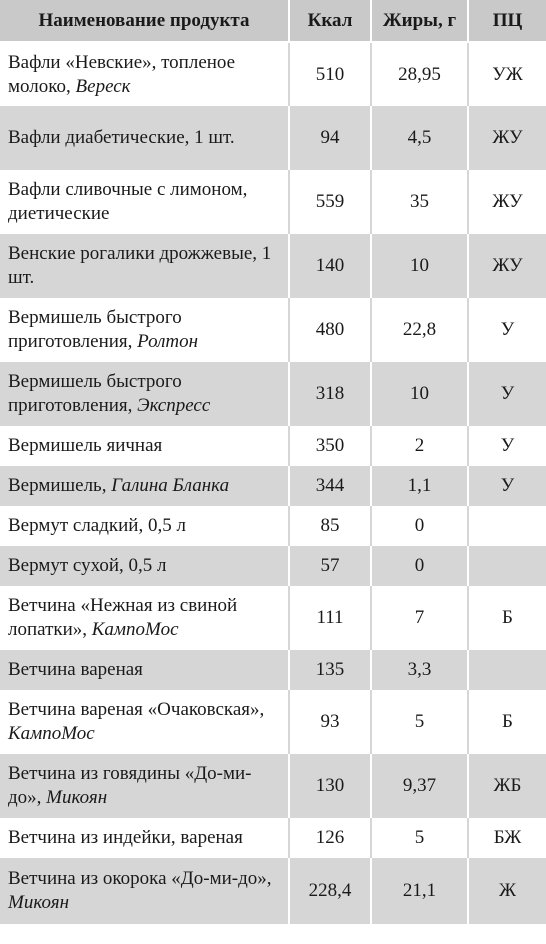  I want to click on product-name: Ветчина вареная «Очаковская», КампоМос, so click(144, 722).